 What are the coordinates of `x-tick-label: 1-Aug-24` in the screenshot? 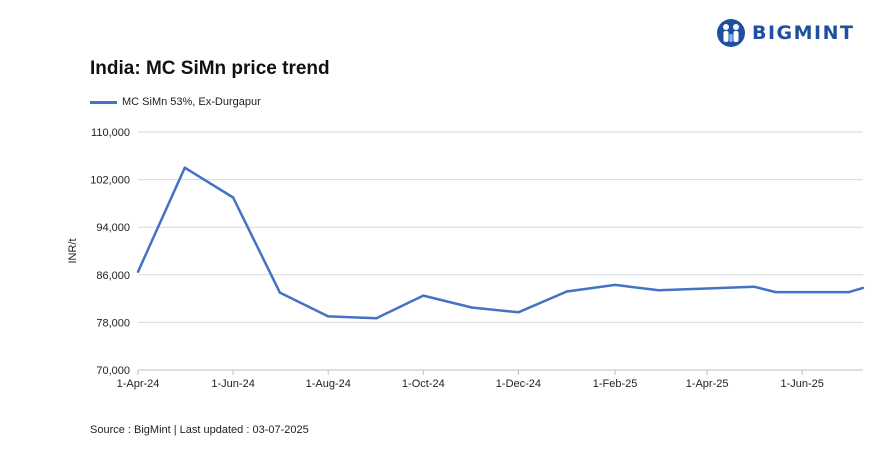 It's located at (328, 384).